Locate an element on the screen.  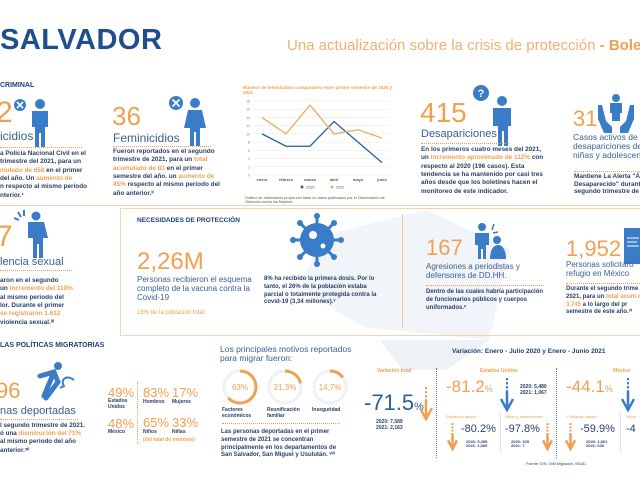
mexico-ninos-label: Niños is located at coordinates (631, 416).